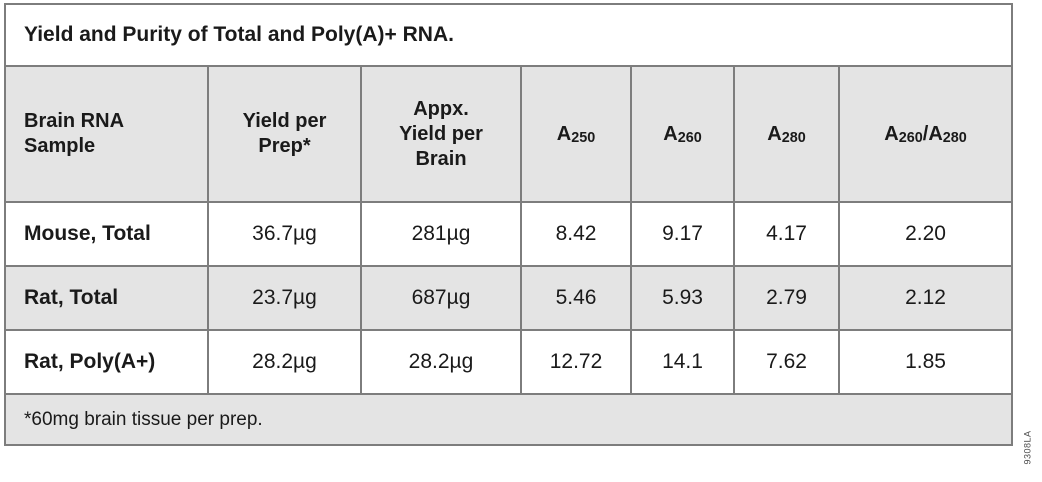  What do you see at coordinates (576, 298) in the screenshot?
I see `cell-a250: 5.46` at bounding box center [576, 298].